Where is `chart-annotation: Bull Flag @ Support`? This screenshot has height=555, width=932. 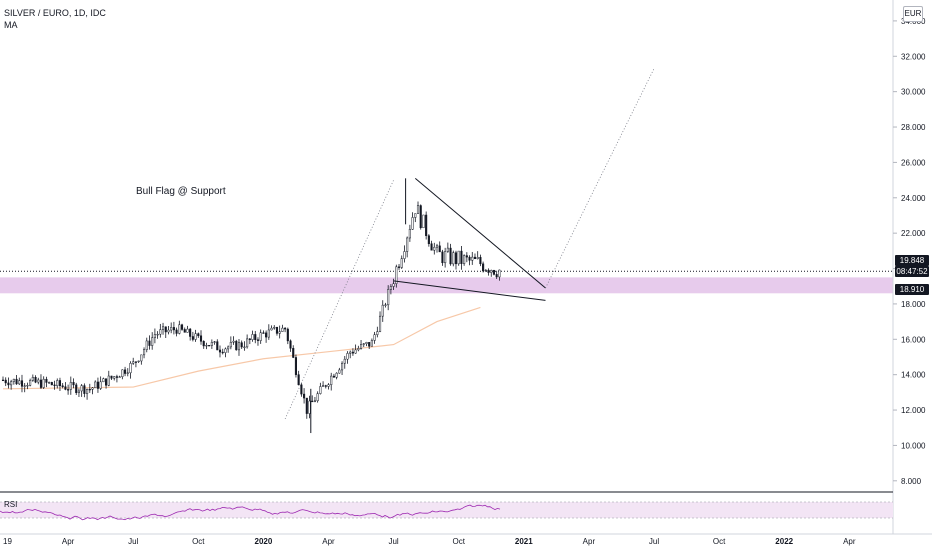
chart-annotation: Bull Flag @ Support is located at coordinates (181, 191).